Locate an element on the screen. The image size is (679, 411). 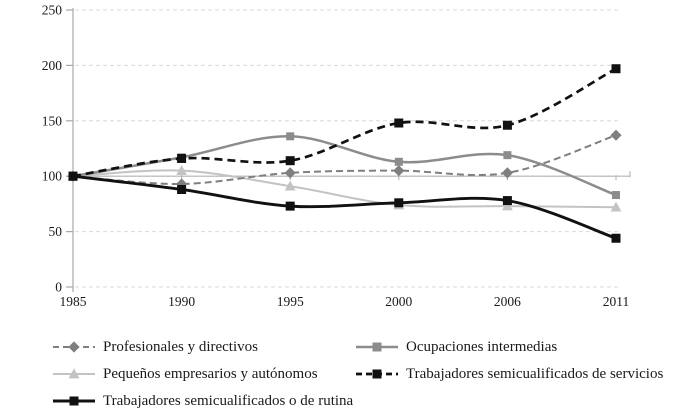
y-axis-tick-label: 0 is located at coordinates (58, 287).